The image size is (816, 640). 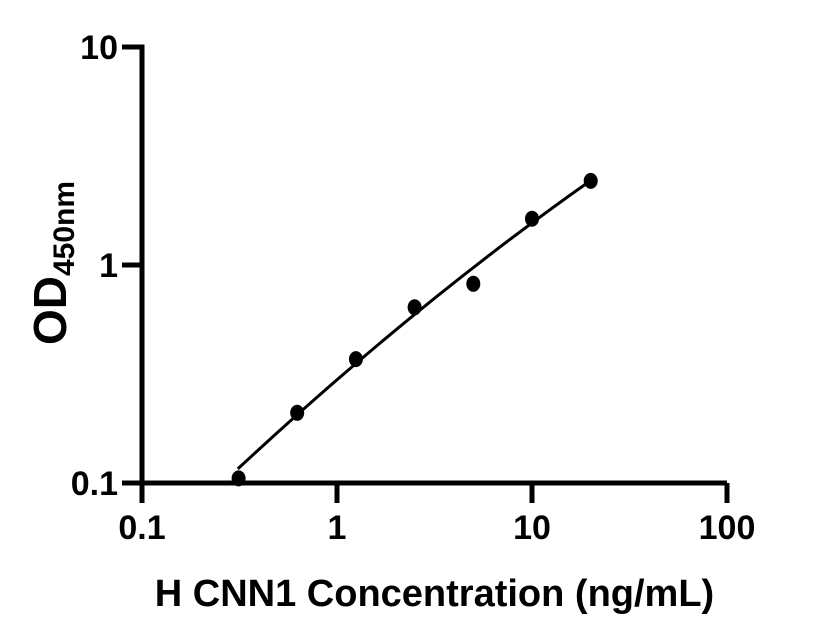 What do you see at coordinates (141, 528) in the screenshot?
I see `x-tick-label: 0.1` at bounding box center [141, 528].